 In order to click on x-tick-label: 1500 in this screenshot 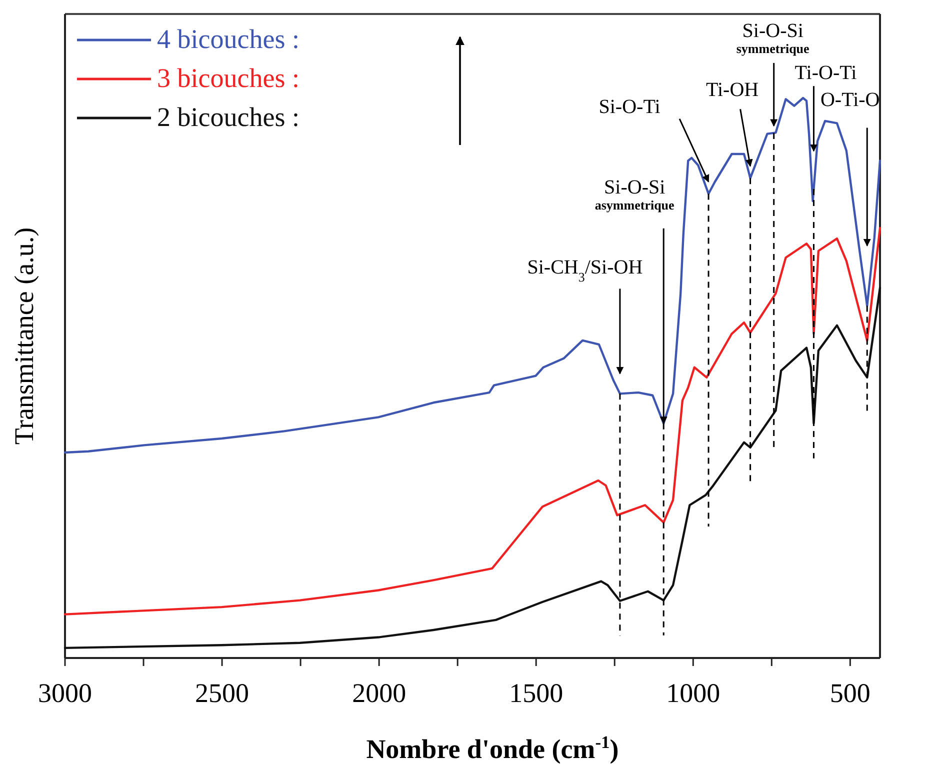, I will do `click(536, 693)`.